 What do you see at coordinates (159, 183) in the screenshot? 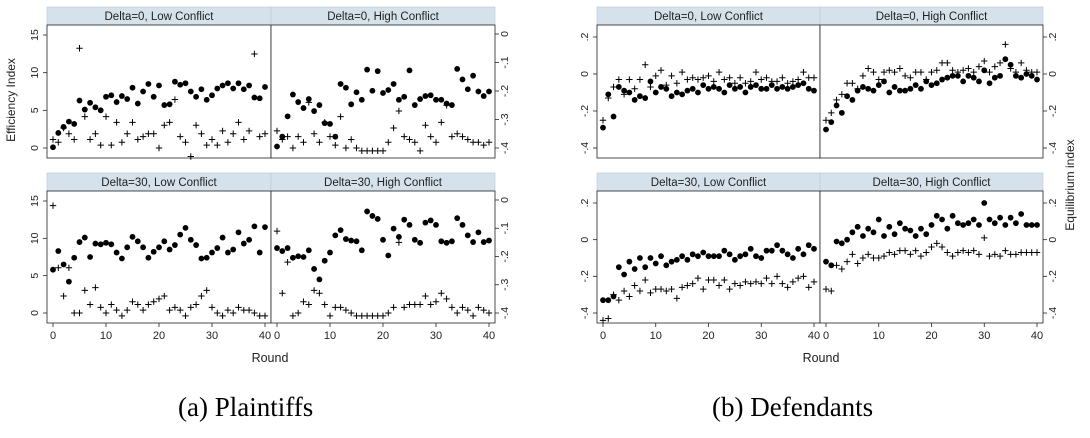
I see `panel-title: Delta=30, Low Conflict` at bounding box center [159, 183].